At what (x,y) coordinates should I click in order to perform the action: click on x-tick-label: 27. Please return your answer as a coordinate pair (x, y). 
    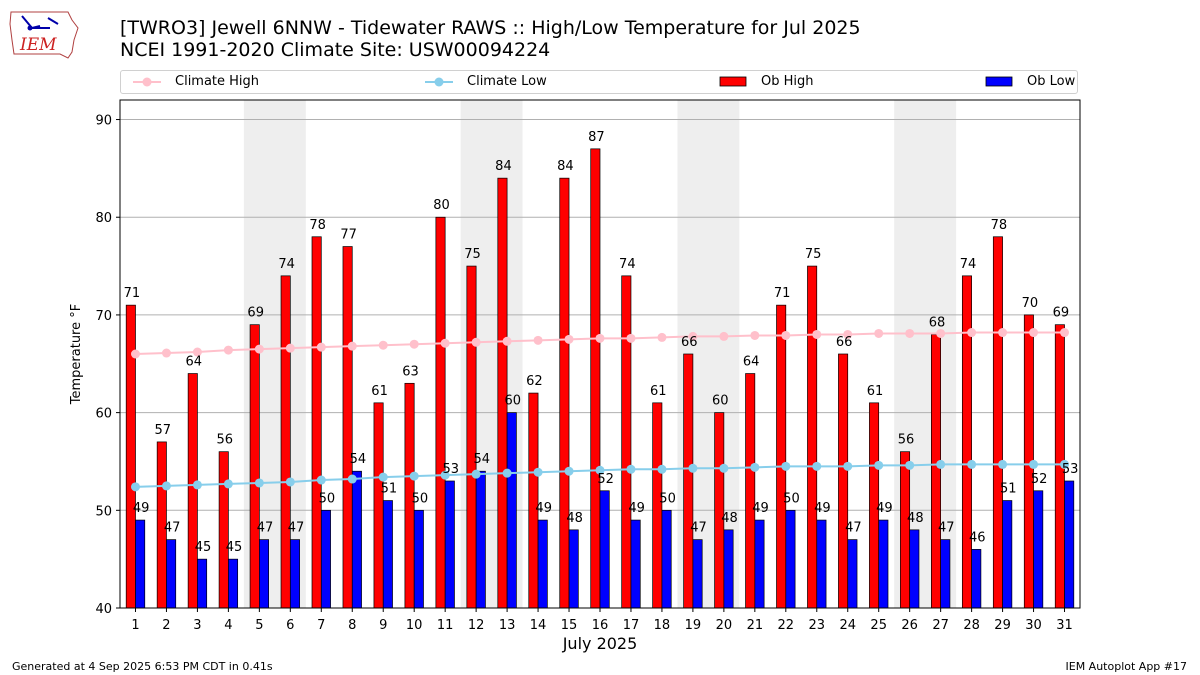
    Looking at the image, I should click on (940, 625).